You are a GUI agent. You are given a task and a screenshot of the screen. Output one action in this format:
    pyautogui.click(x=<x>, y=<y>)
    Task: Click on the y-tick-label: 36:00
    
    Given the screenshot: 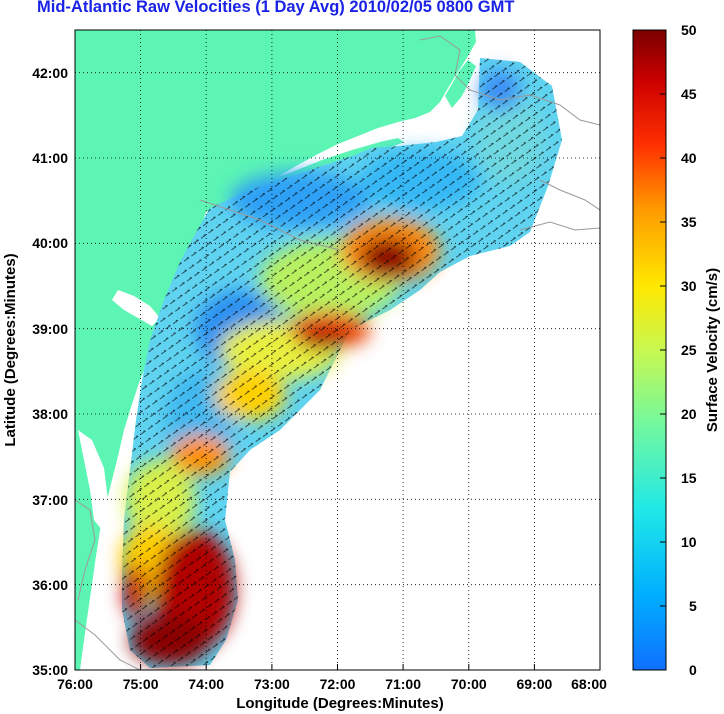 What is the action you would take?
    pyautogui.click(x=50, y=585)
    